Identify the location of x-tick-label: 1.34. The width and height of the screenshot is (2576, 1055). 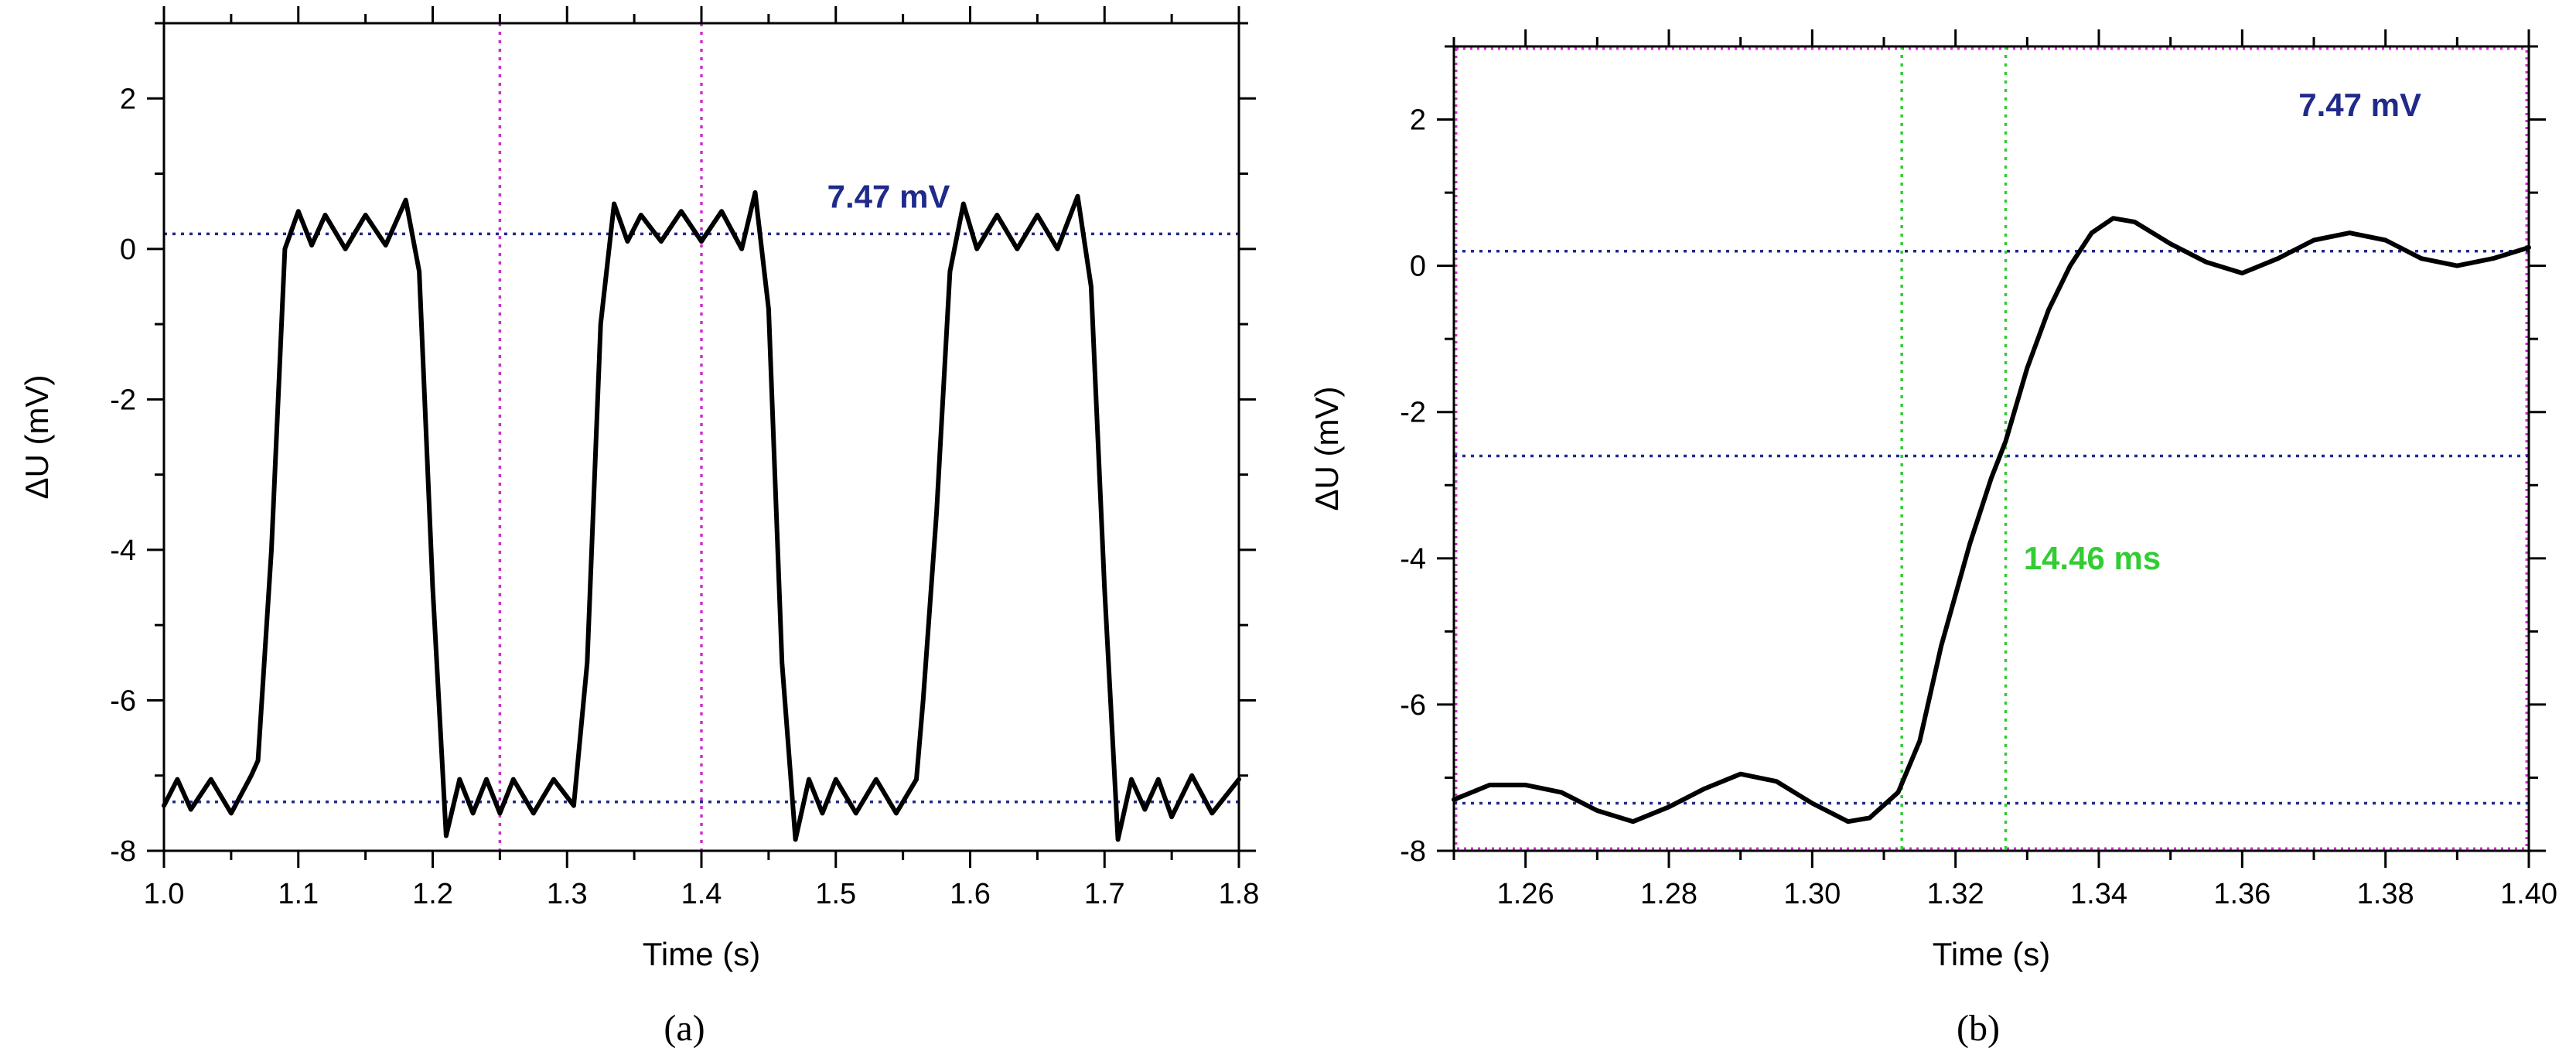
(2098, 894).